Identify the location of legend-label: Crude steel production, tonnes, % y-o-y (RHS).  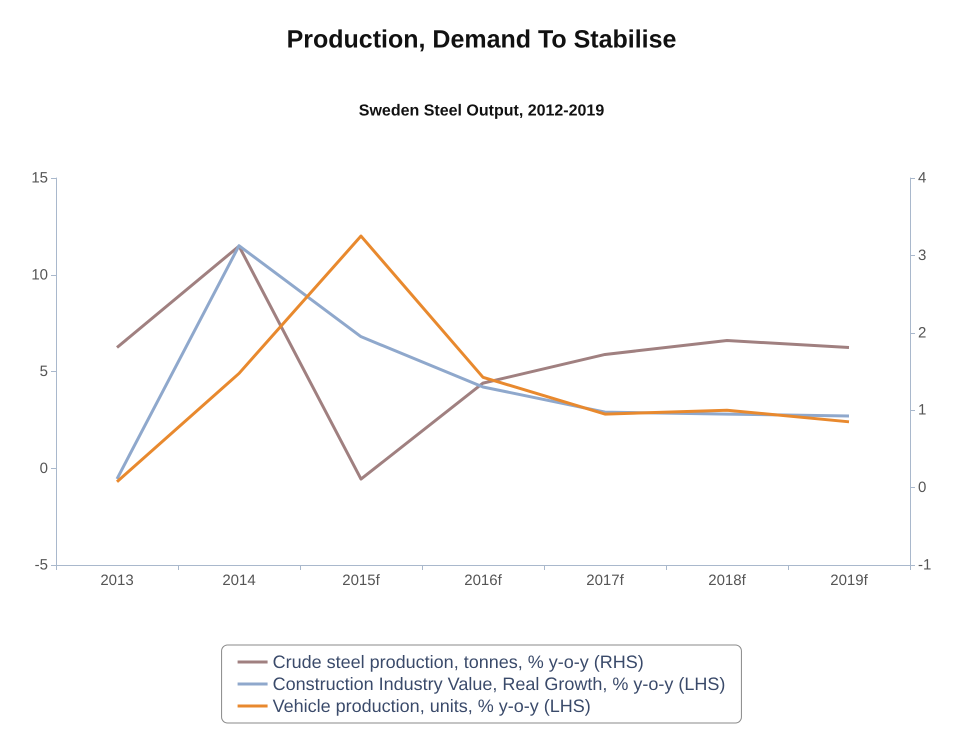
(458, 662).